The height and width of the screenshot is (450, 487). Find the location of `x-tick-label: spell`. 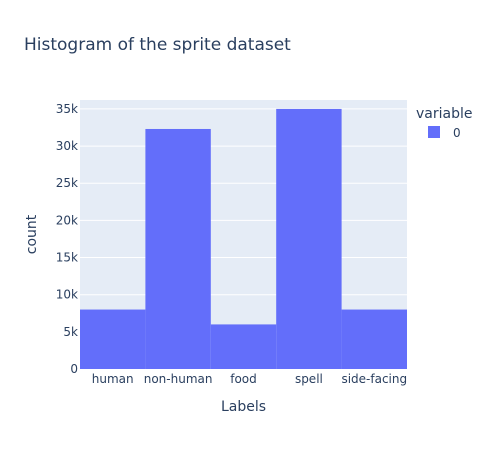

x-tick-label: spell is located at coordinates (309, 379).